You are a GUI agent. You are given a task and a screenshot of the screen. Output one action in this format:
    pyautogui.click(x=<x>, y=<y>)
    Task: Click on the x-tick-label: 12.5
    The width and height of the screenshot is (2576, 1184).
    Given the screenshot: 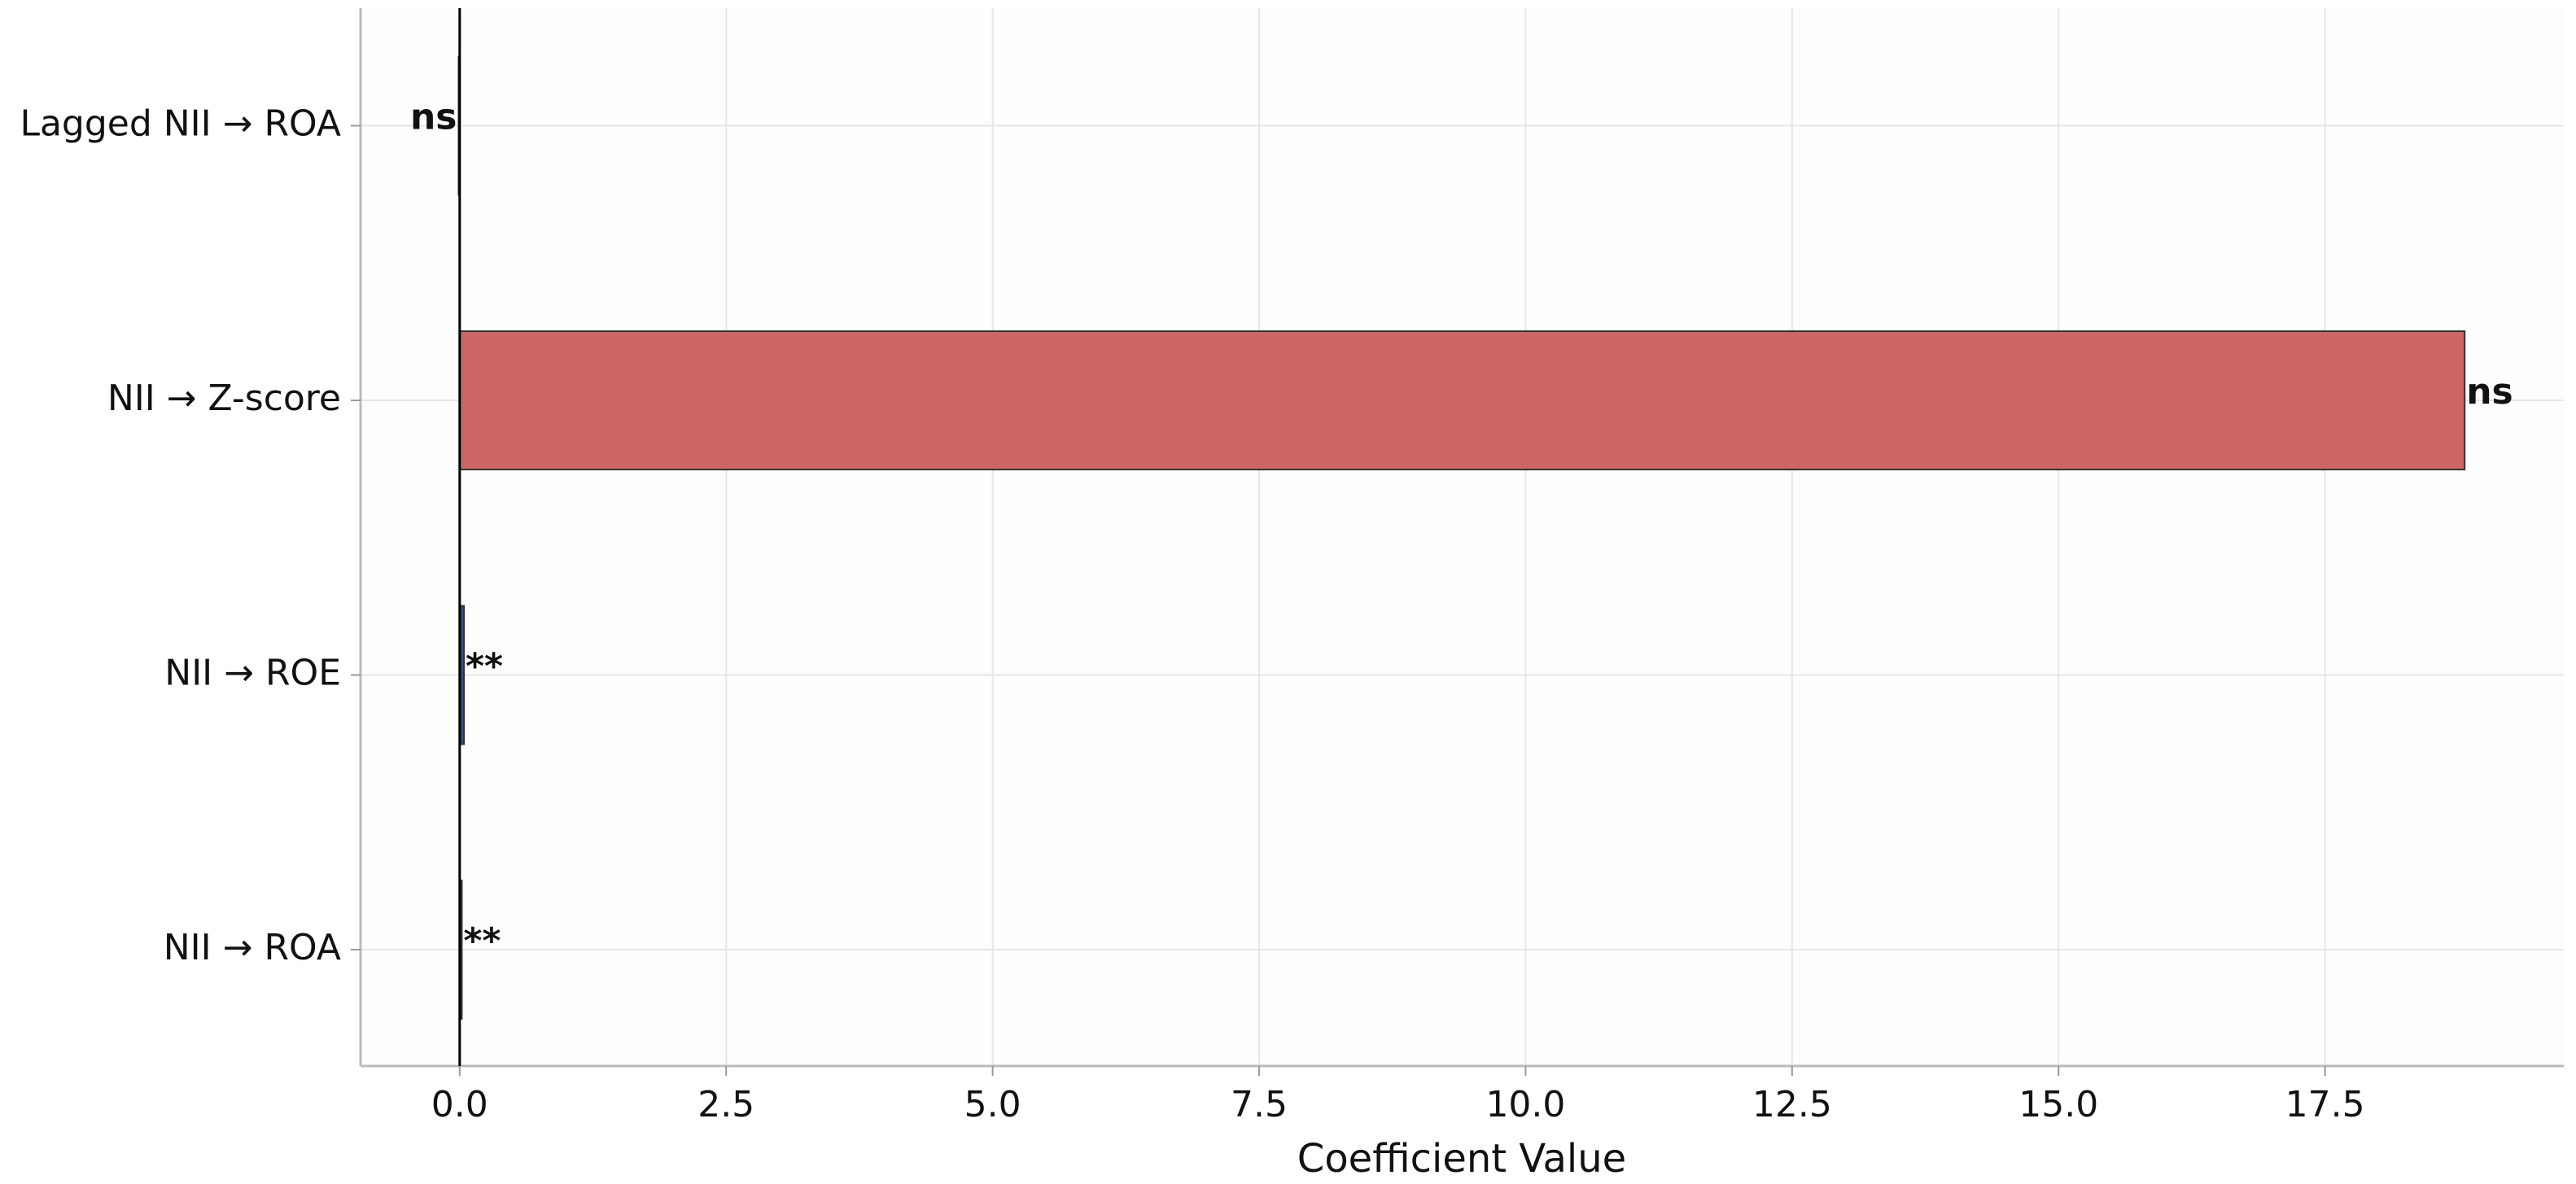 What is the action you would take?
    pyautogui.click(x=1792, y=1104)
    